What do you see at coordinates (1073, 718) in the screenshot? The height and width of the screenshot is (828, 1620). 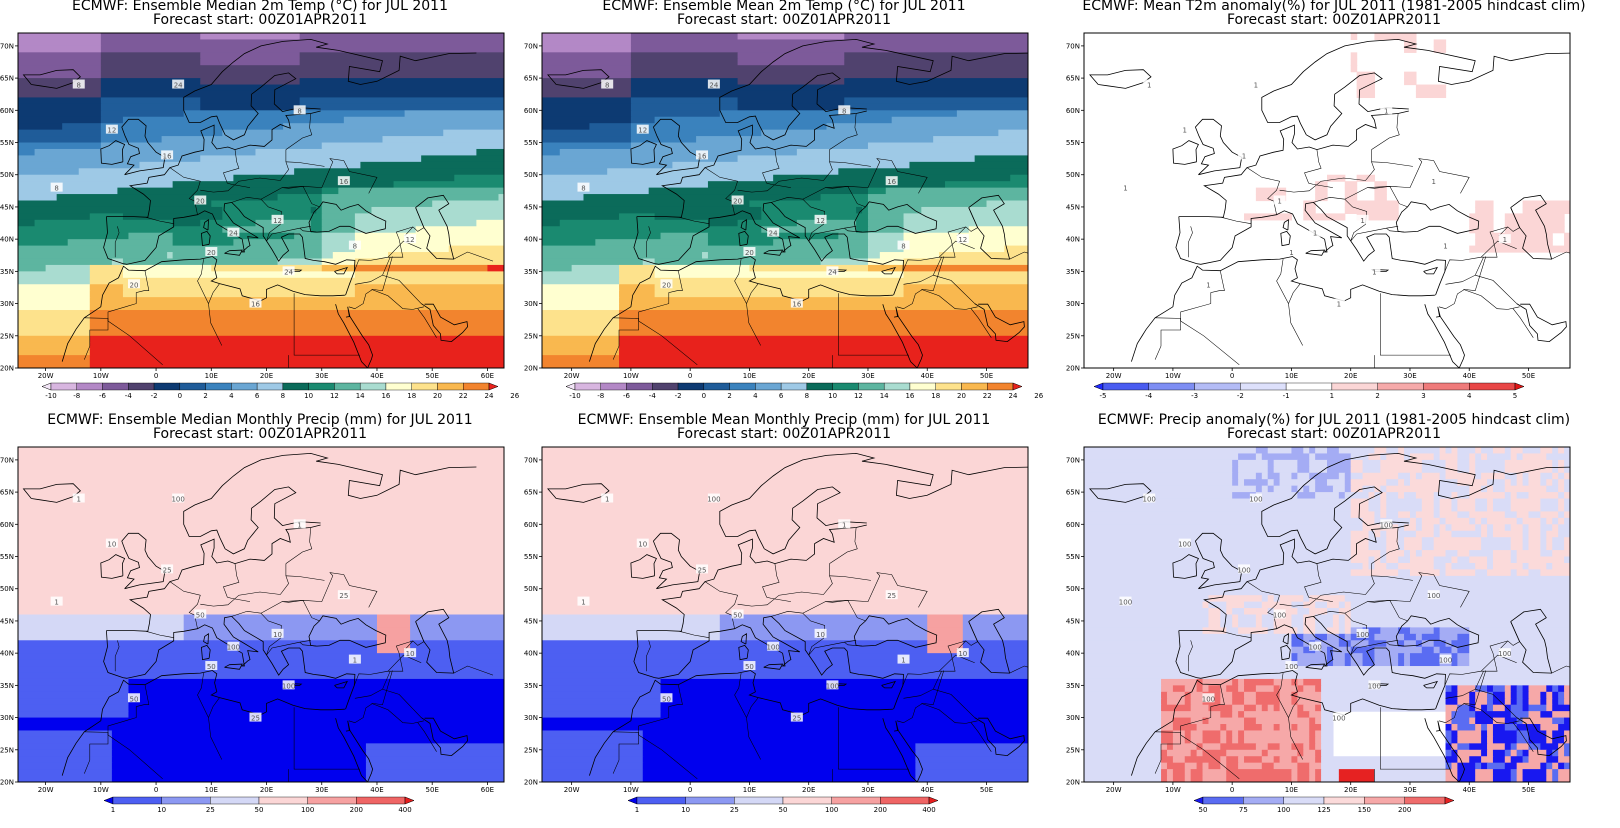 I see `lat-tick-label: 30N` at bounding box center [1073, 718].